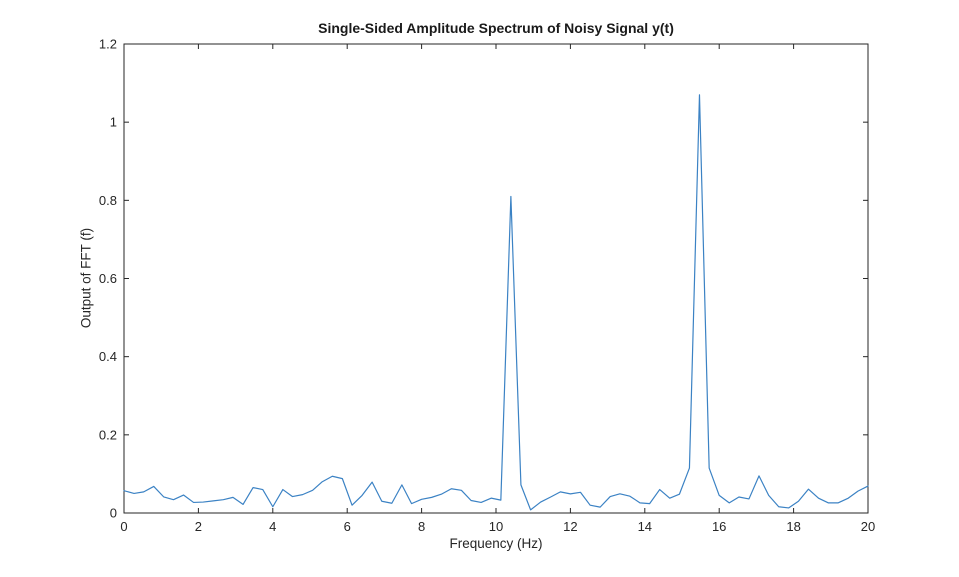  I want to click on y-tick-label: 0.2, so click(108, 434).